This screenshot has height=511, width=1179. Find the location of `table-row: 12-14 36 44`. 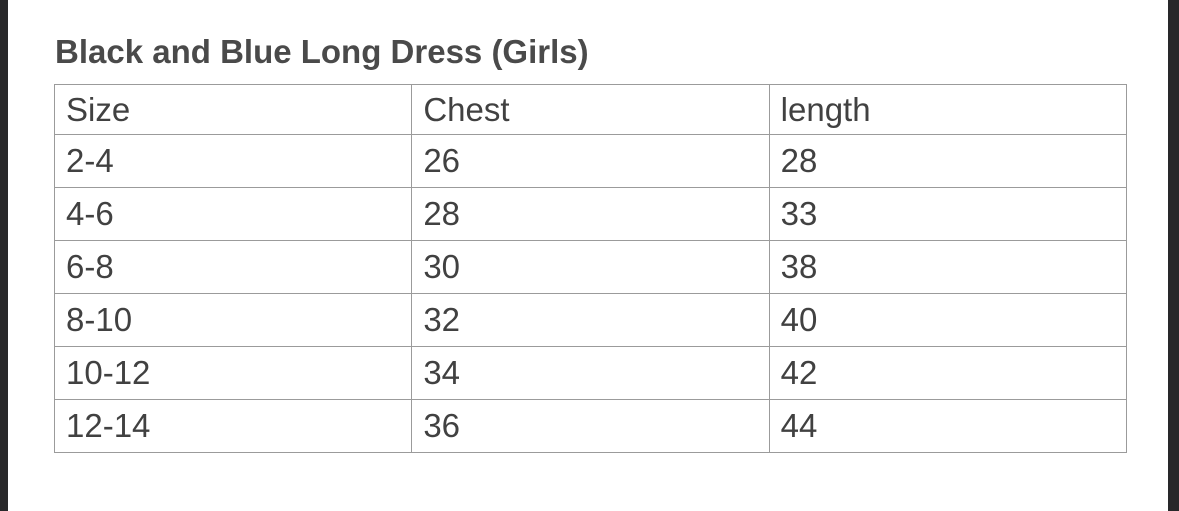

table-row: 12-14 36 44 is located at coordinates (590, 426).